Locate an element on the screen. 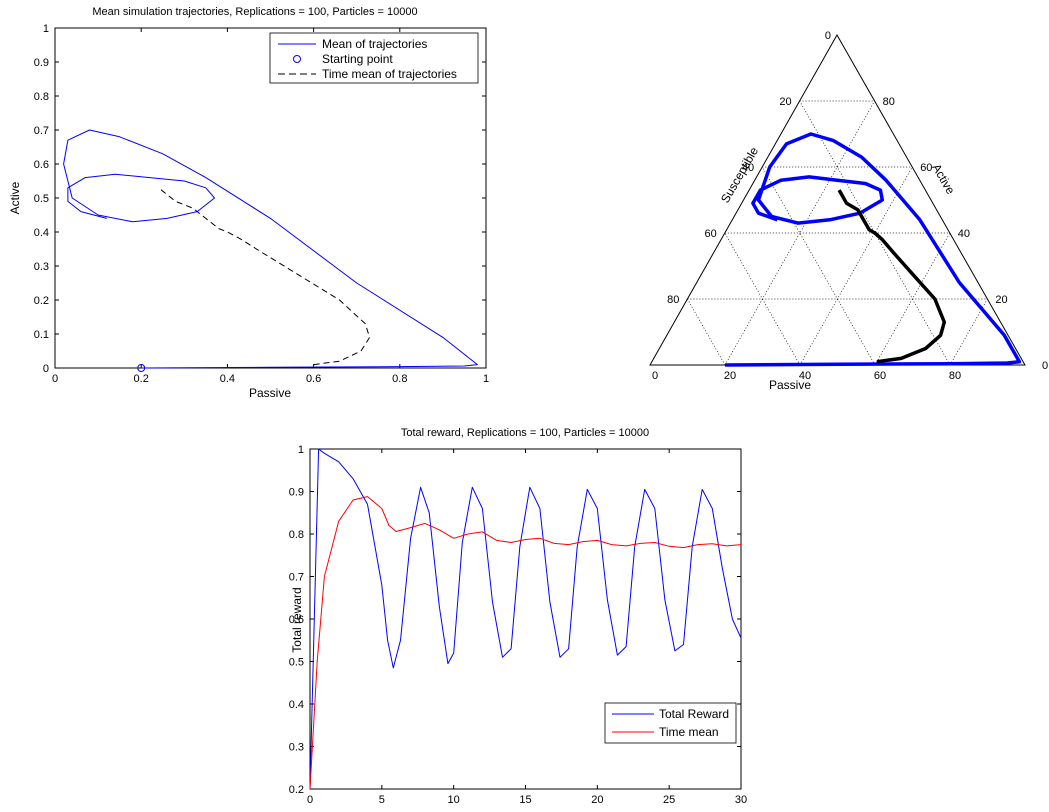 This screenshot has height=812, width=1049. chart3-series-line is located at coordinates (525, 643).